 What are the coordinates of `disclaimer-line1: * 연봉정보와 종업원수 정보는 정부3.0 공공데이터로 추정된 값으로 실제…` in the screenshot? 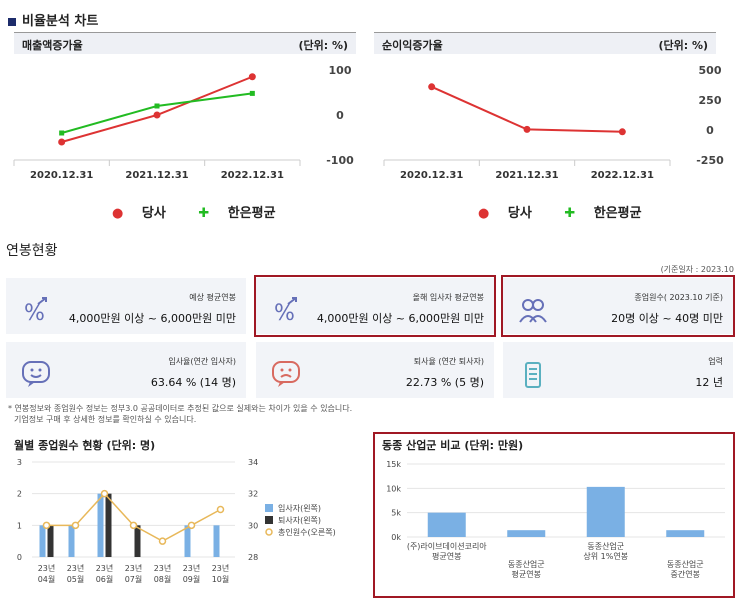 It's located at (180, 408).